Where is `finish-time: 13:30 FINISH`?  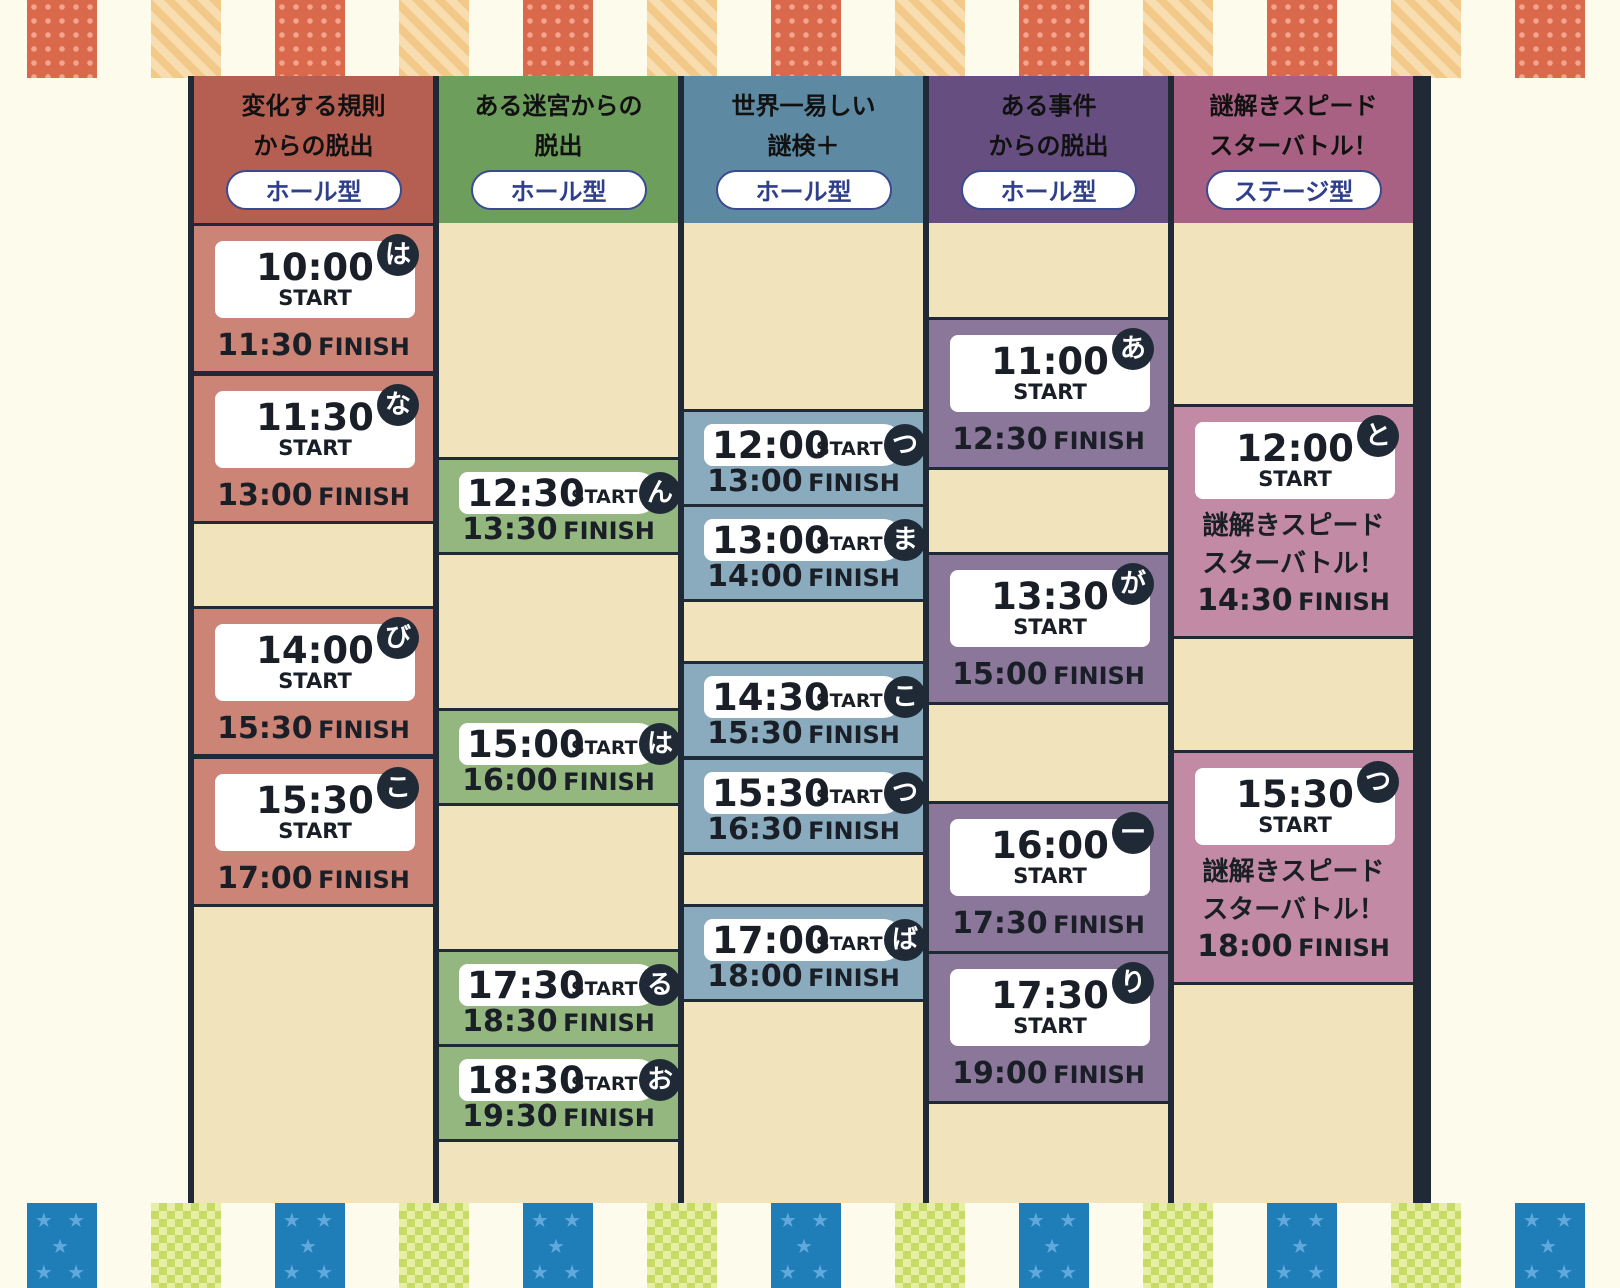
finish-time: 13:30 FINISH is located at coordinates (558, 532).